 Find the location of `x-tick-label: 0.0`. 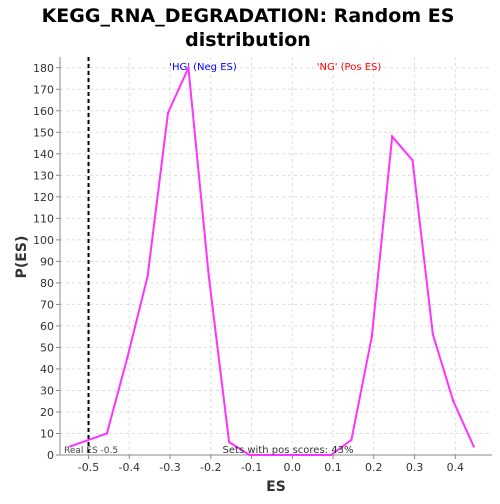

x-tick-label: 0.0 is located at coordinates (293, 467).